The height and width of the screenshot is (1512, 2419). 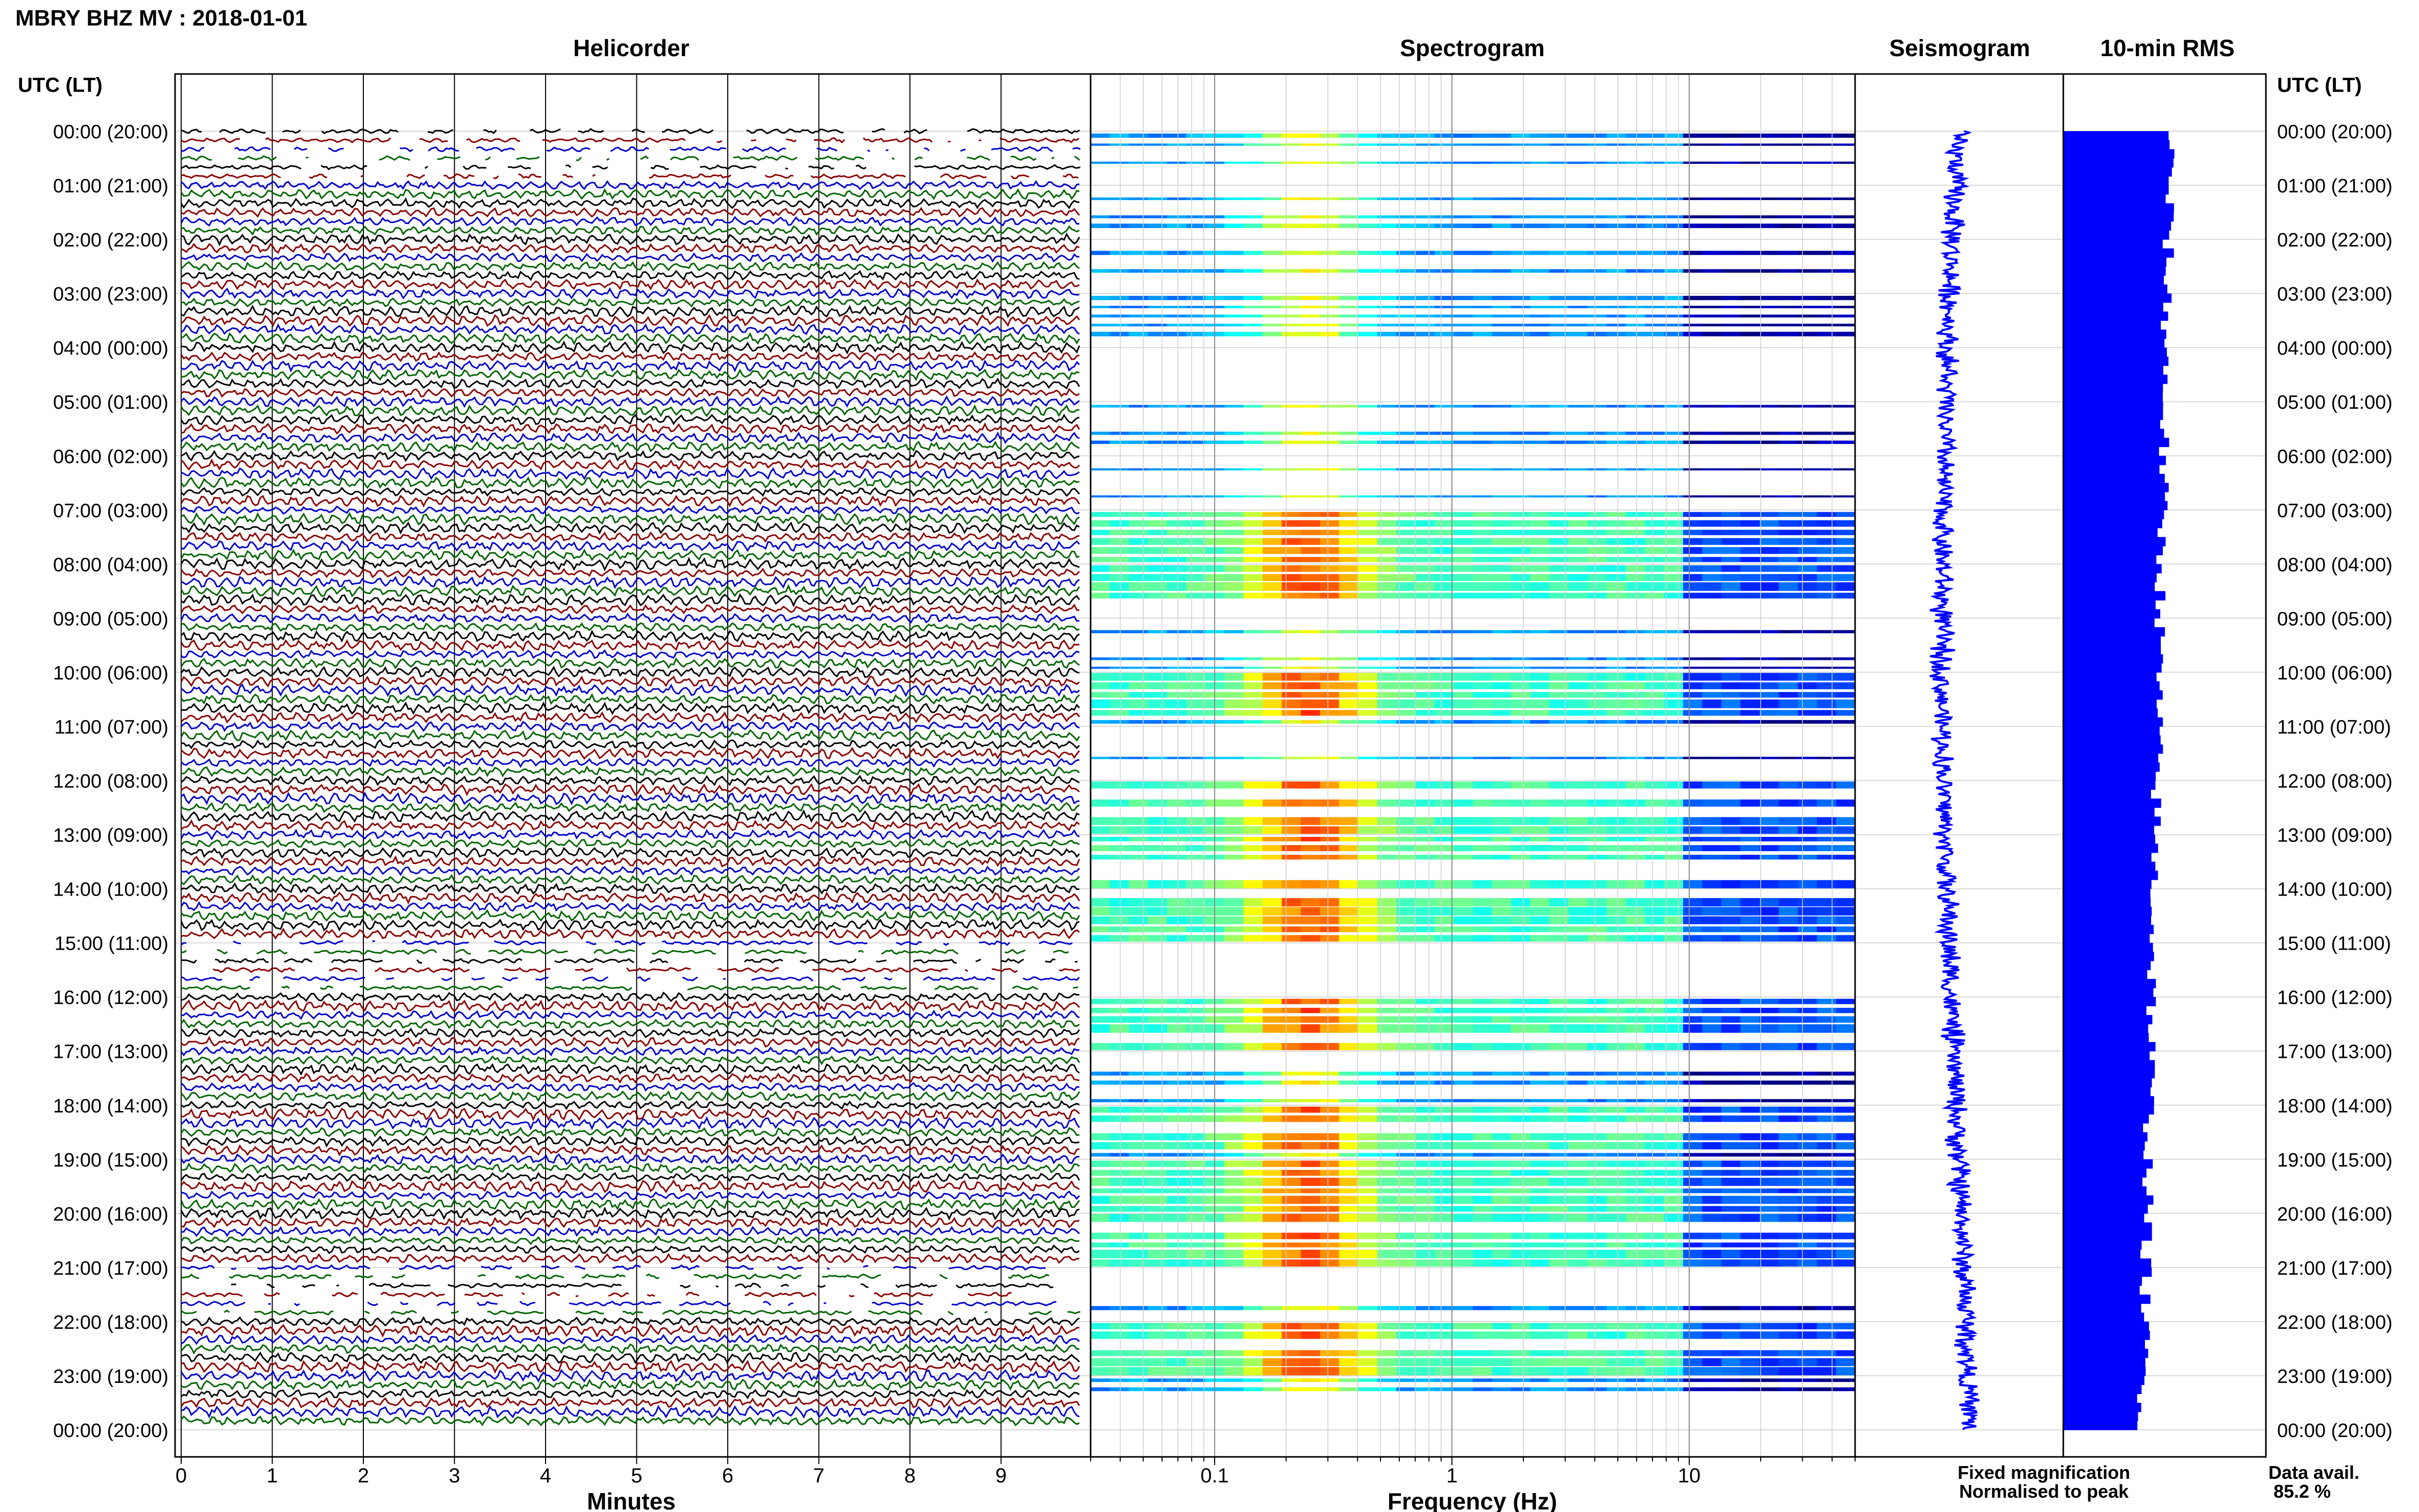 I want to click on time-label-right: 09:00 (05:00), so click(x=2334, y=619).